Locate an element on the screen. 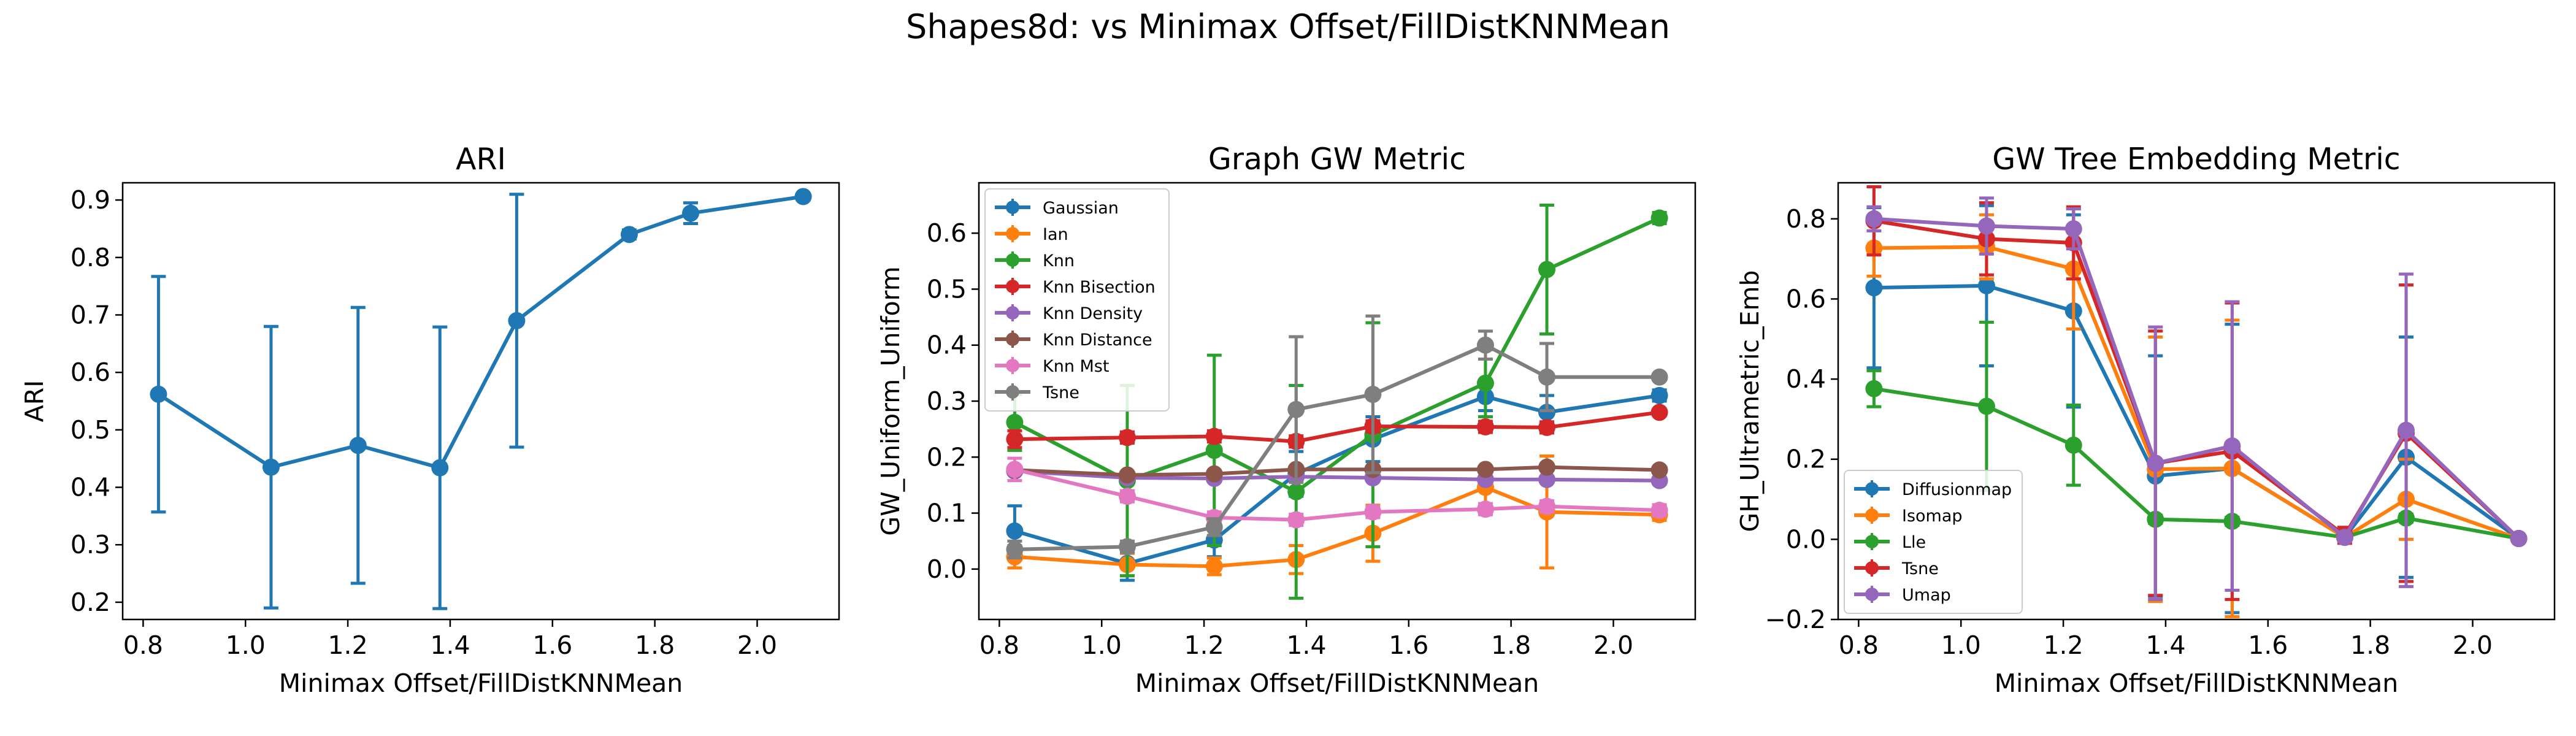  legend-label: Knn Bisection is located at coordinates (1099, 287).